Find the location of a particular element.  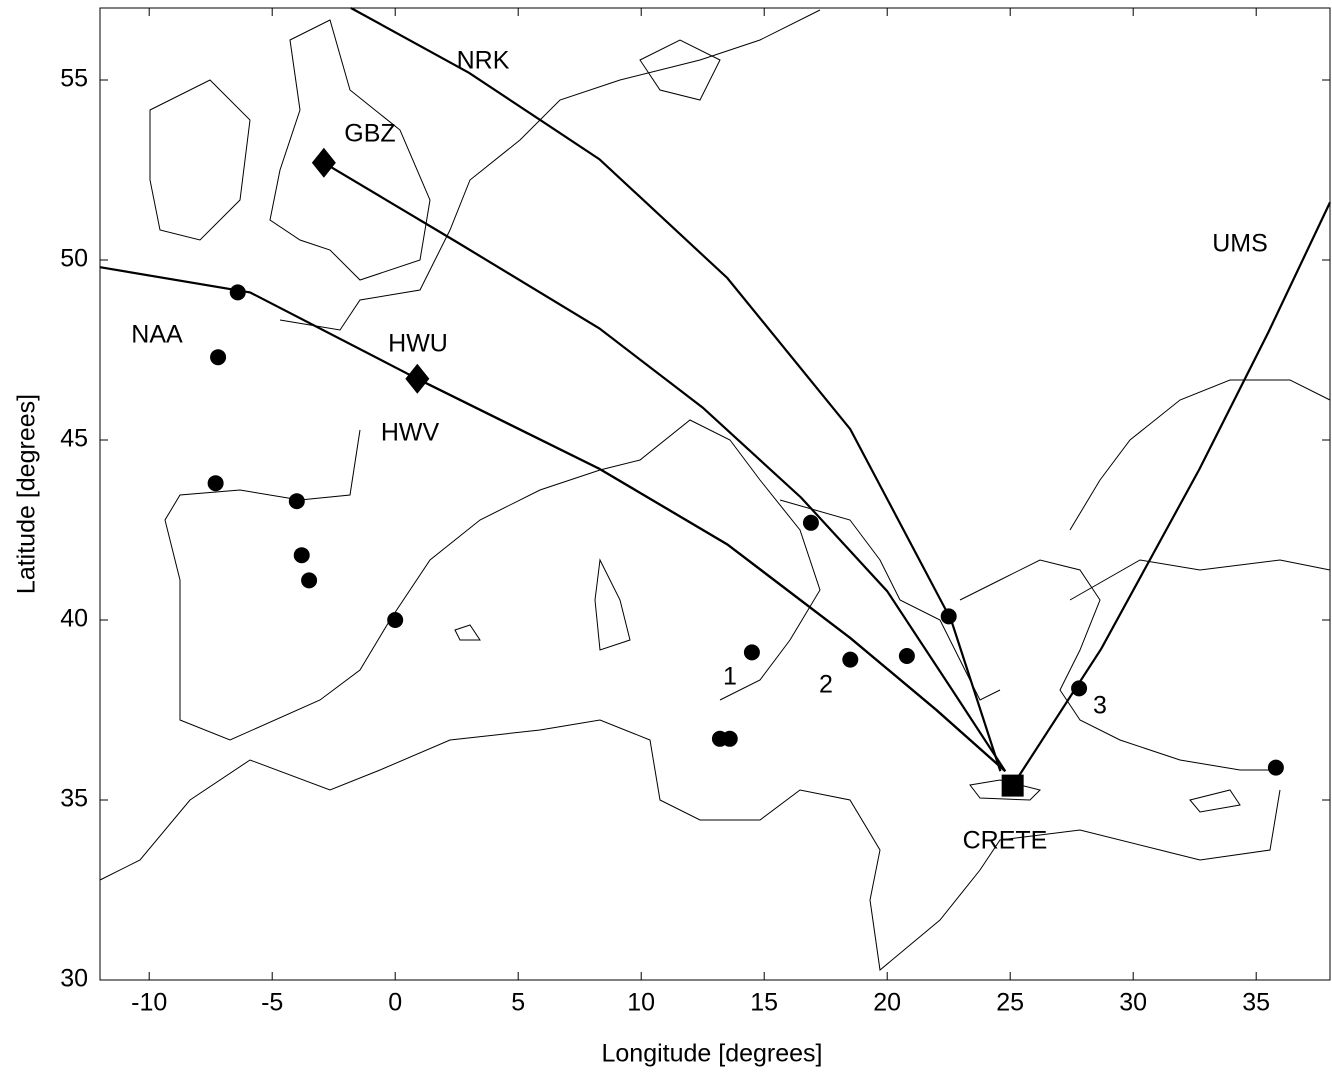

y-tick-label: 50 is located at coordinates (74, 259).